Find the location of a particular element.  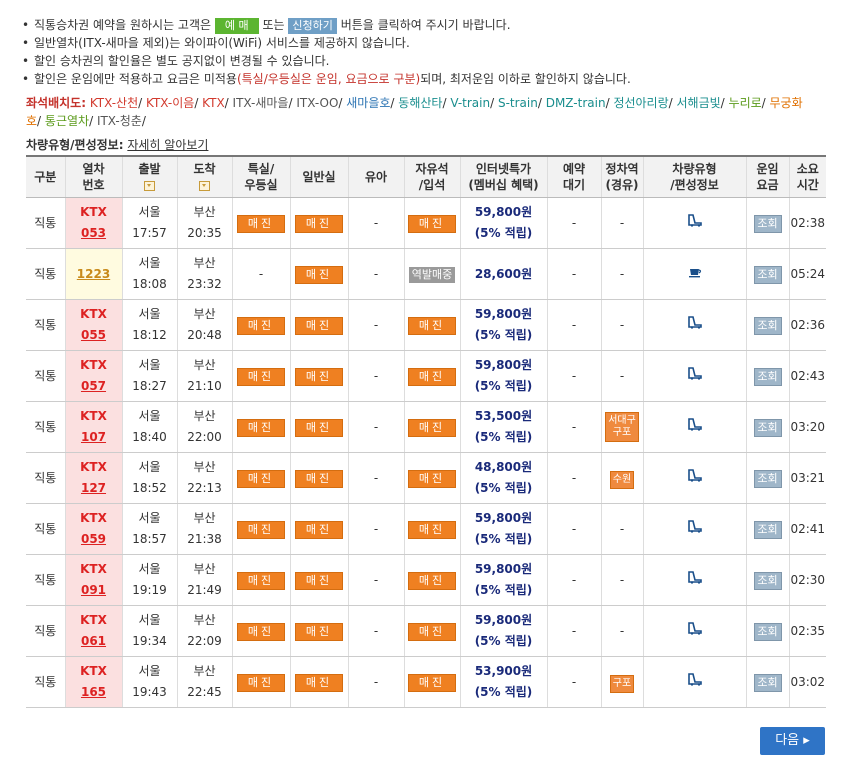

stop-station-button: 수원 is located at coordinates (622, 479).